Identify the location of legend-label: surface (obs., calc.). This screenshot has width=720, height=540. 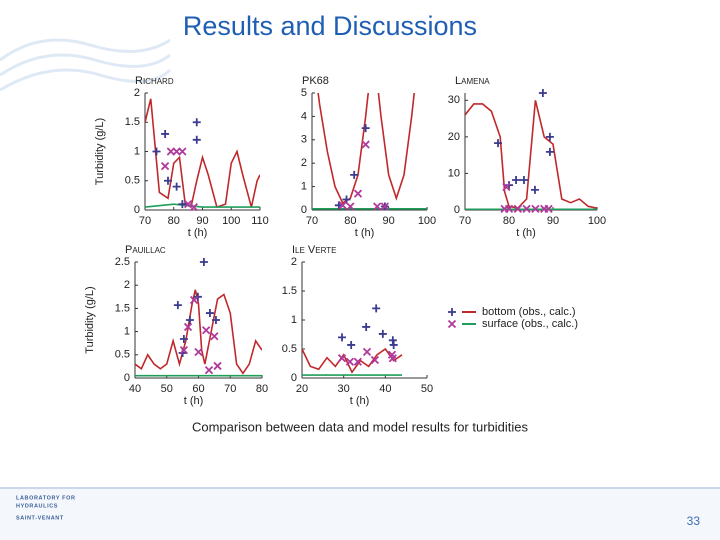
(530, 324).